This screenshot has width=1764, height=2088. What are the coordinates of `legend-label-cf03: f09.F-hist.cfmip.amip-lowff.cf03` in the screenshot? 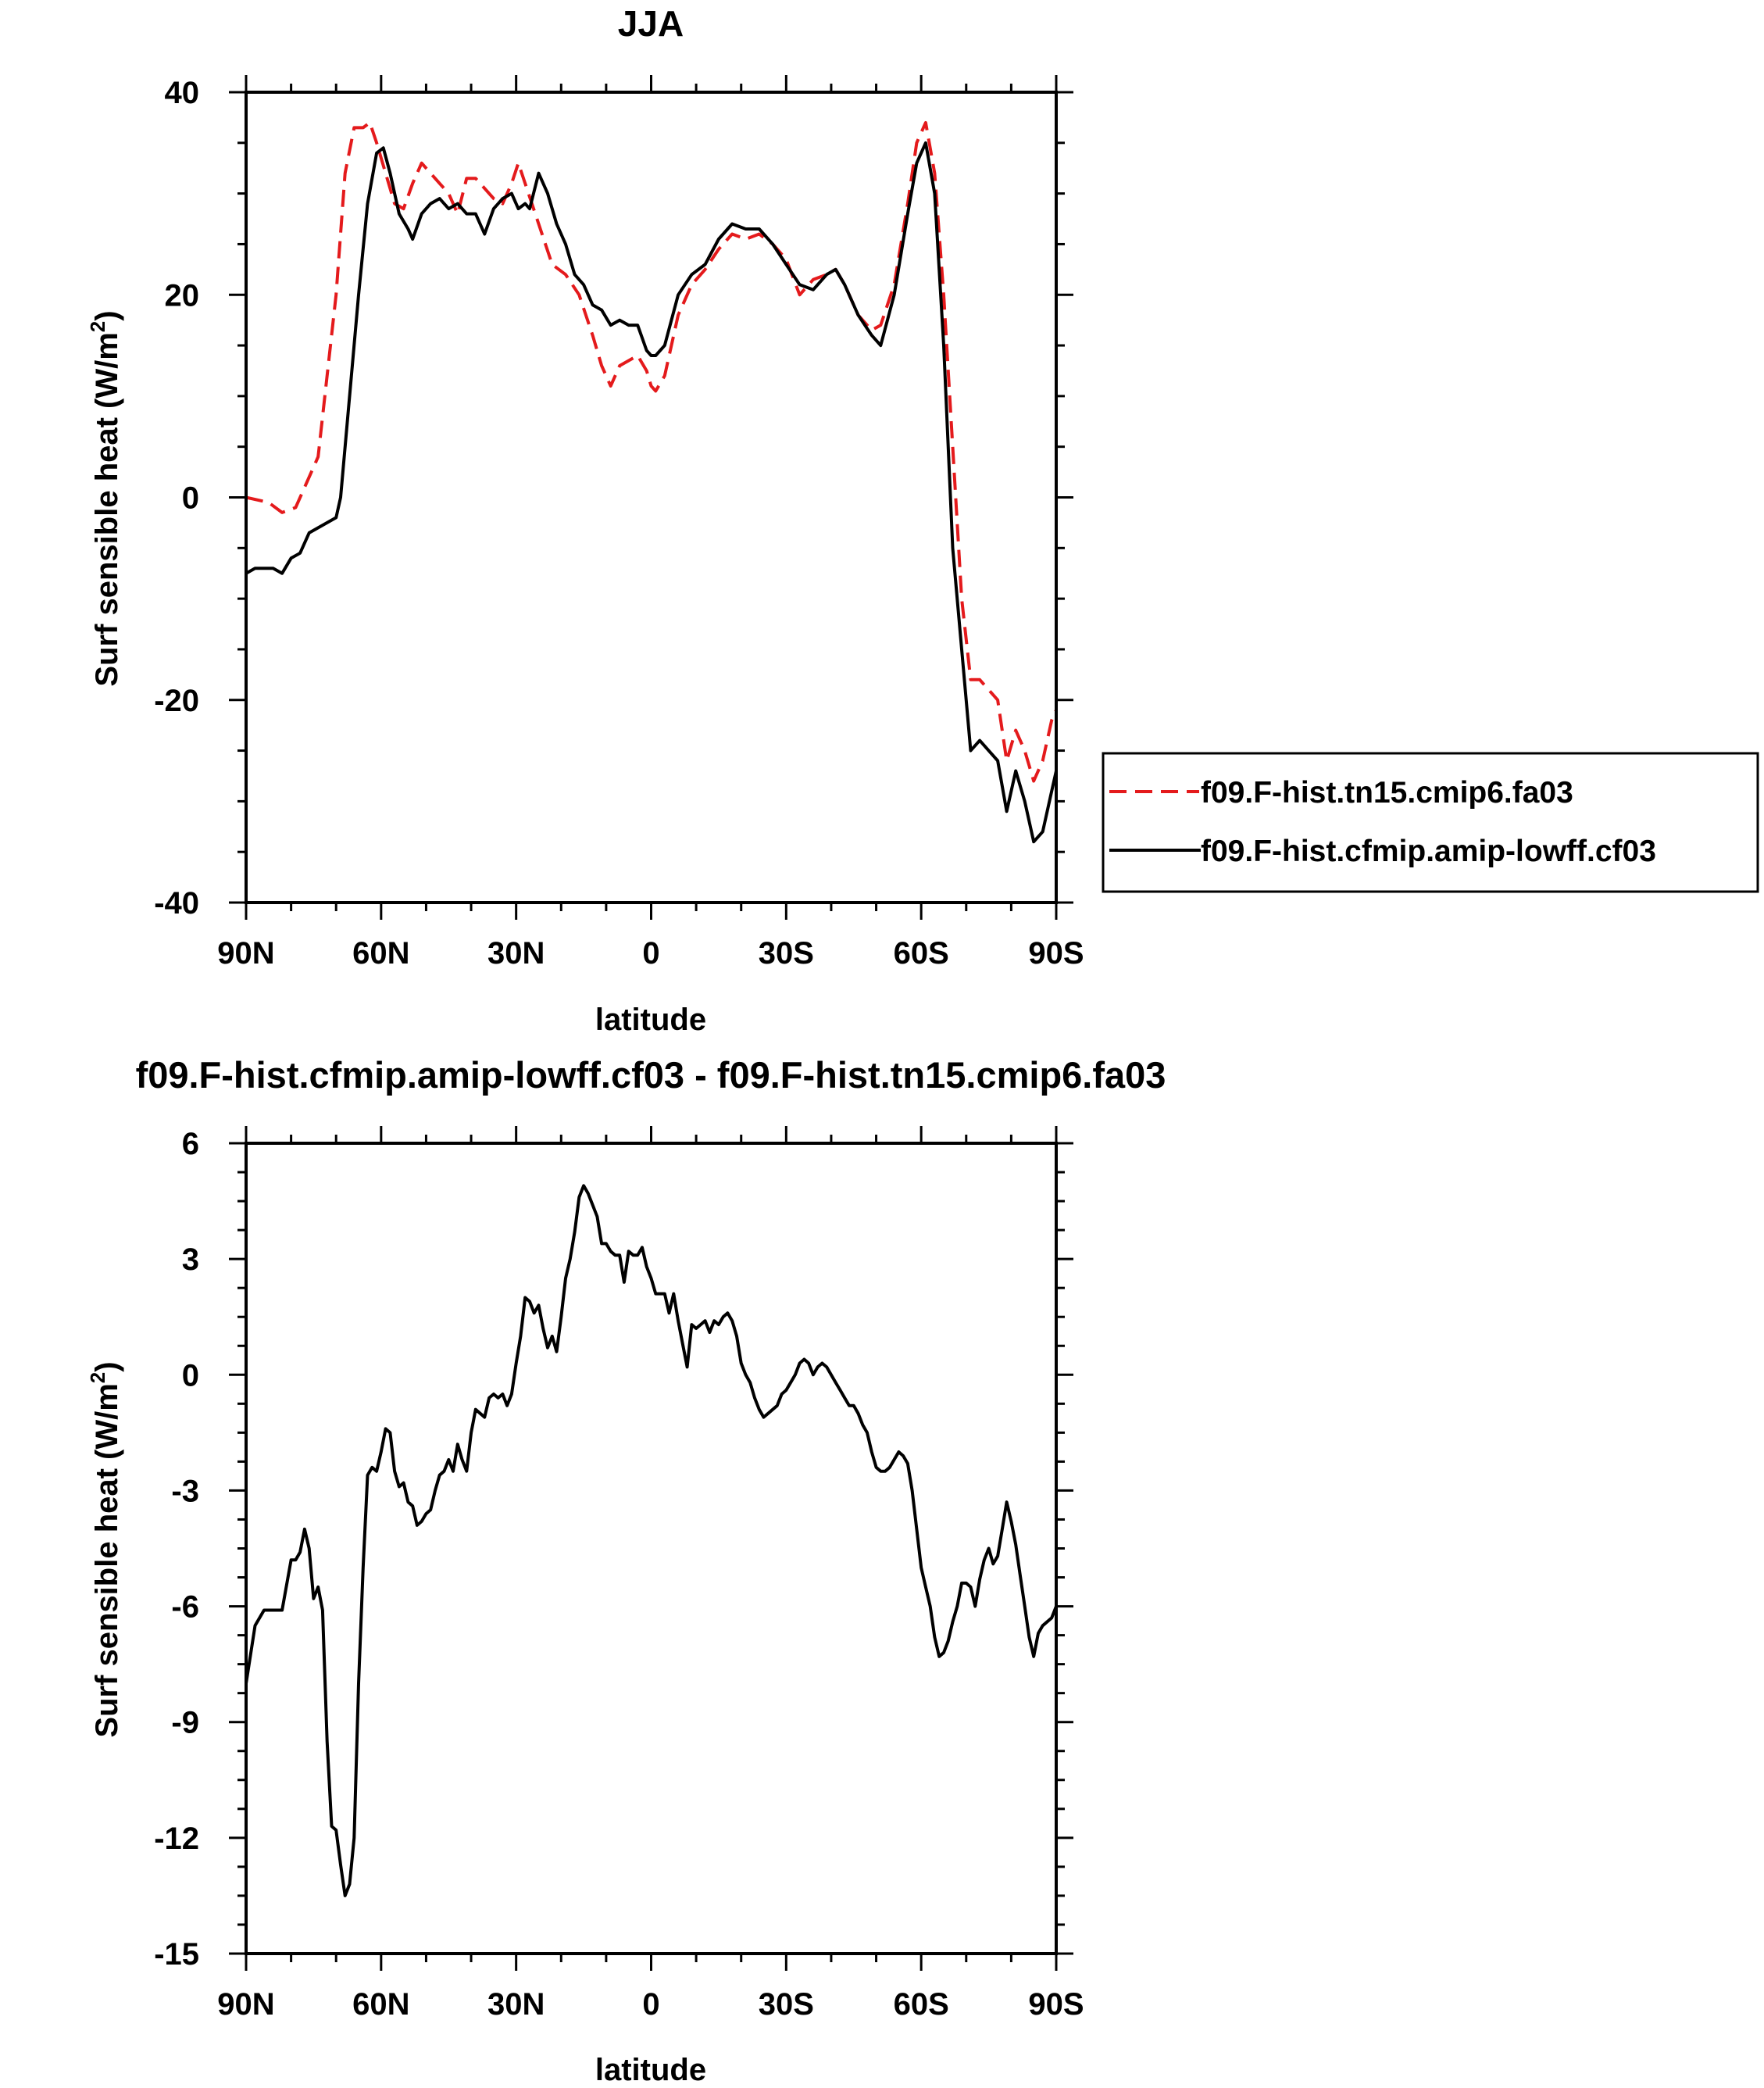 It's located at (1429, 851).